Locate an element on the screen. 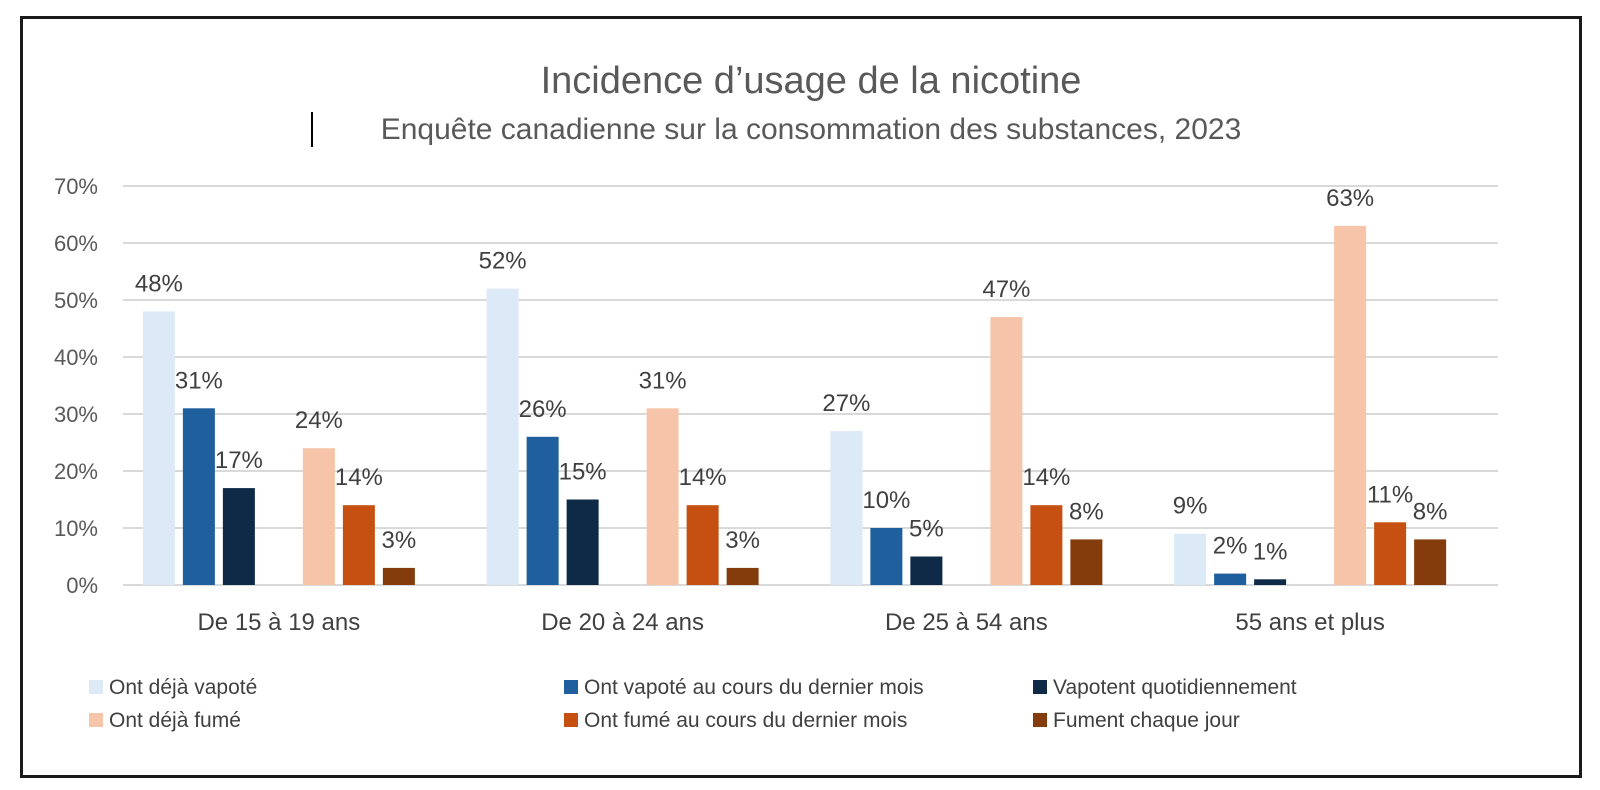 The image size is (1600, 790). data-label: 63% is located at coordinates (1350, 198).